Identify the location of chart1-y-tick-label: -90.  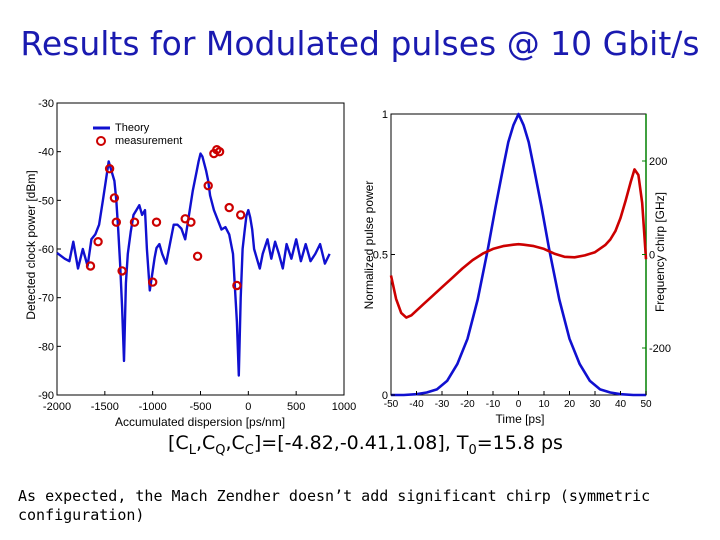
(46, 396).